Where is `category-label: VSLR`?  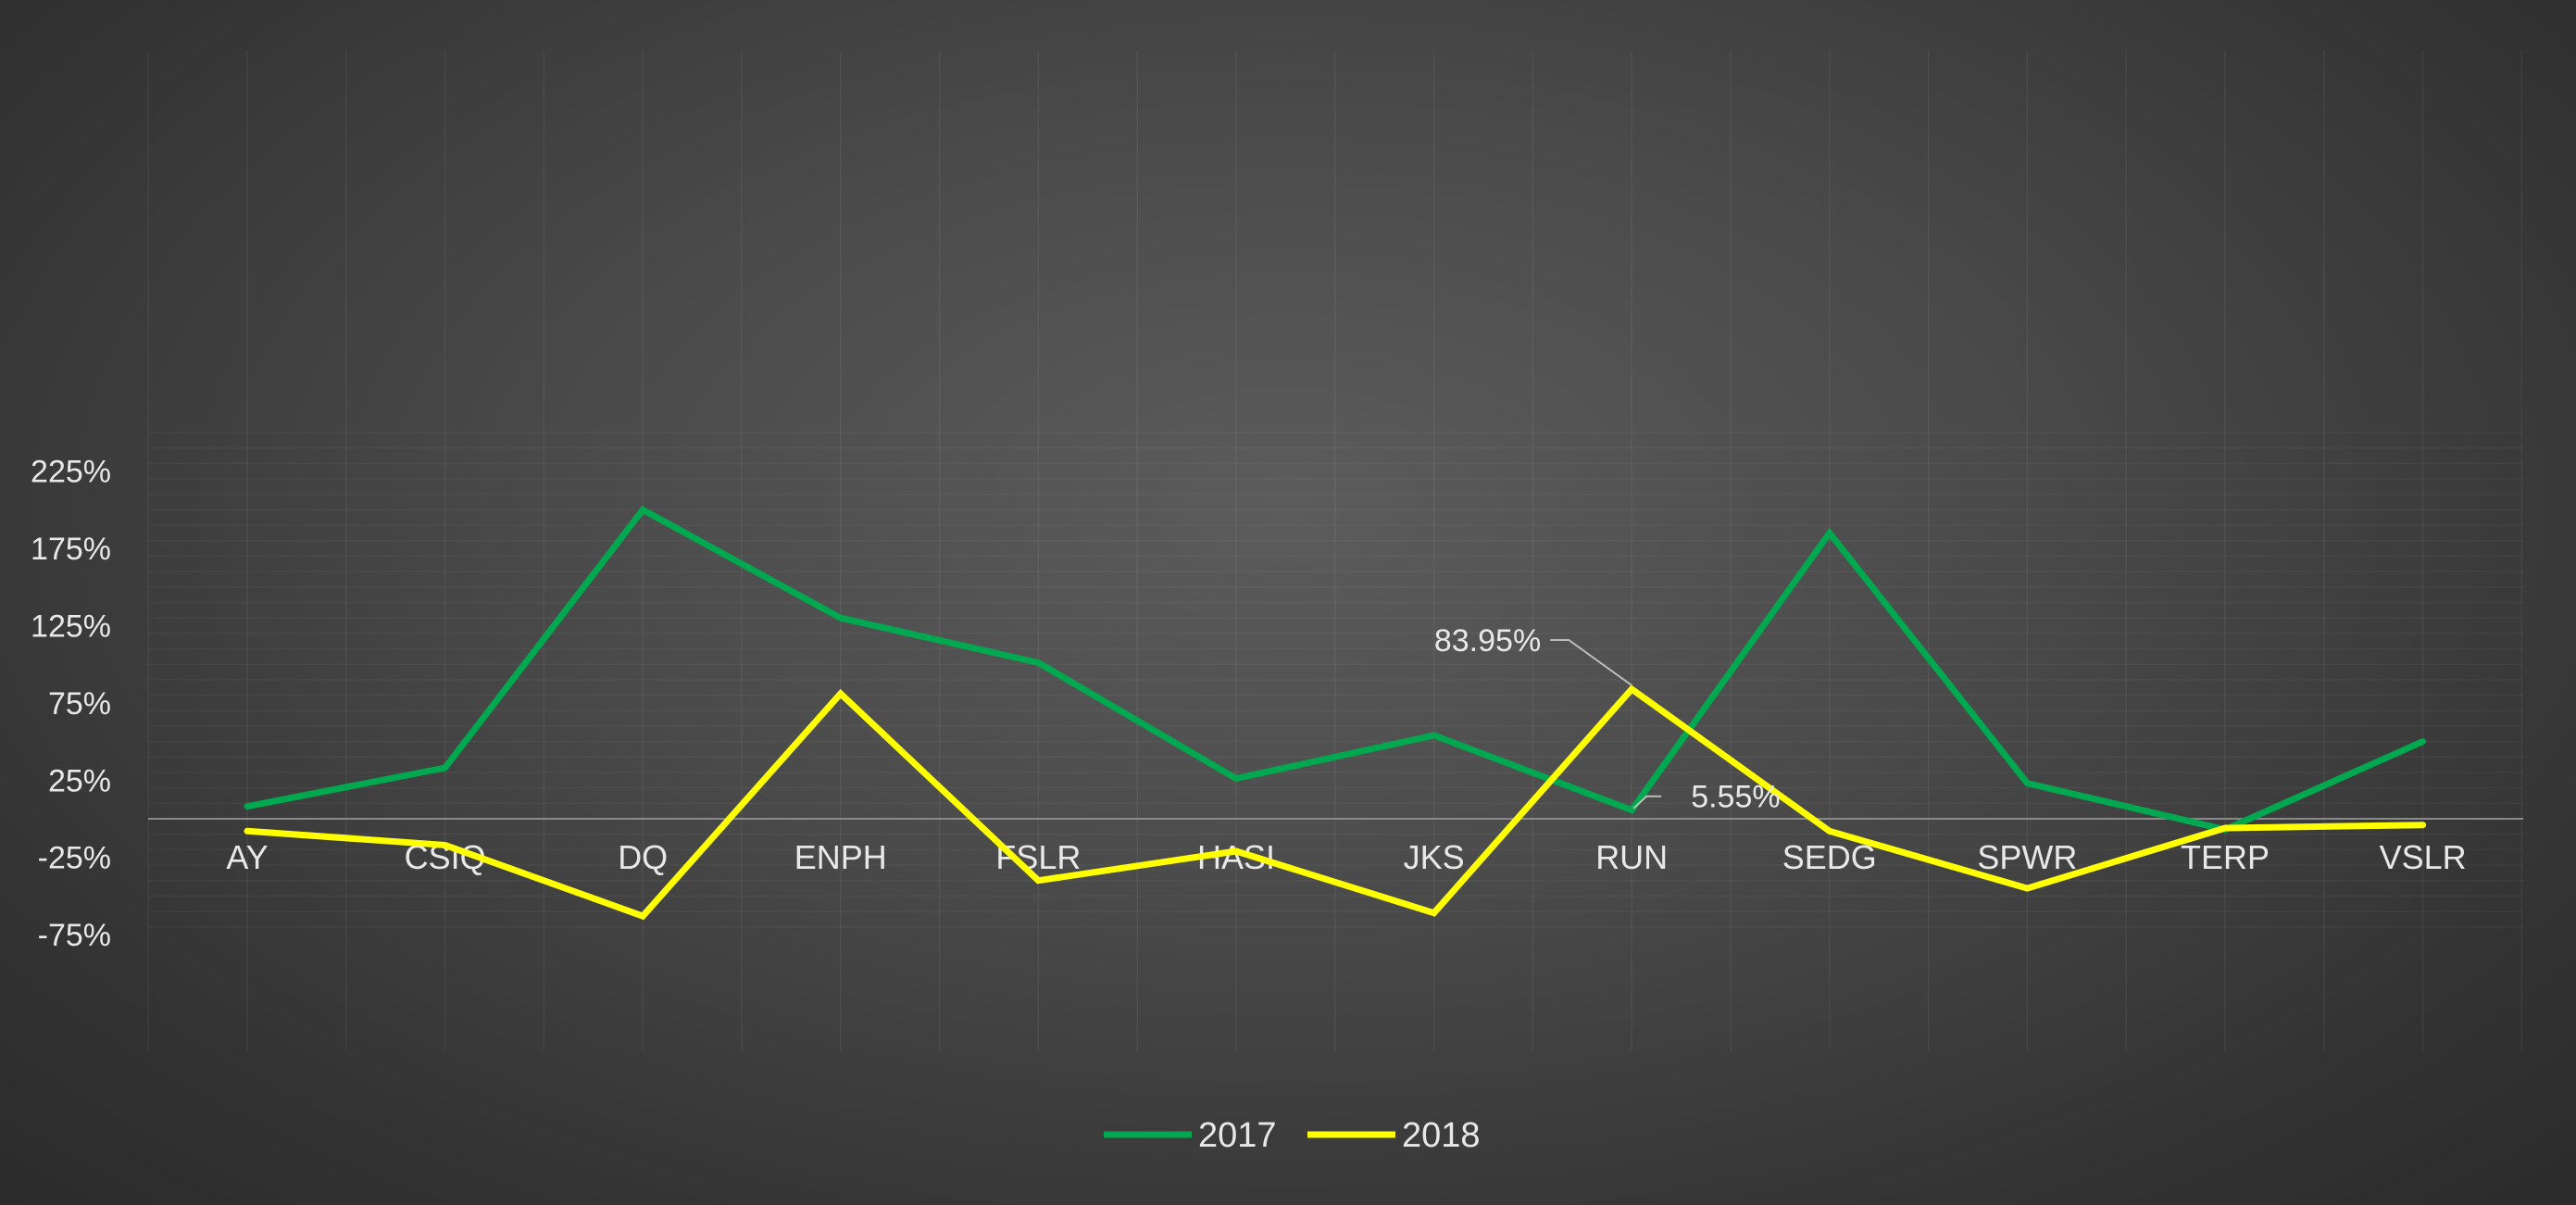
category-label: VSLR is located at coordinates (2423, 857).